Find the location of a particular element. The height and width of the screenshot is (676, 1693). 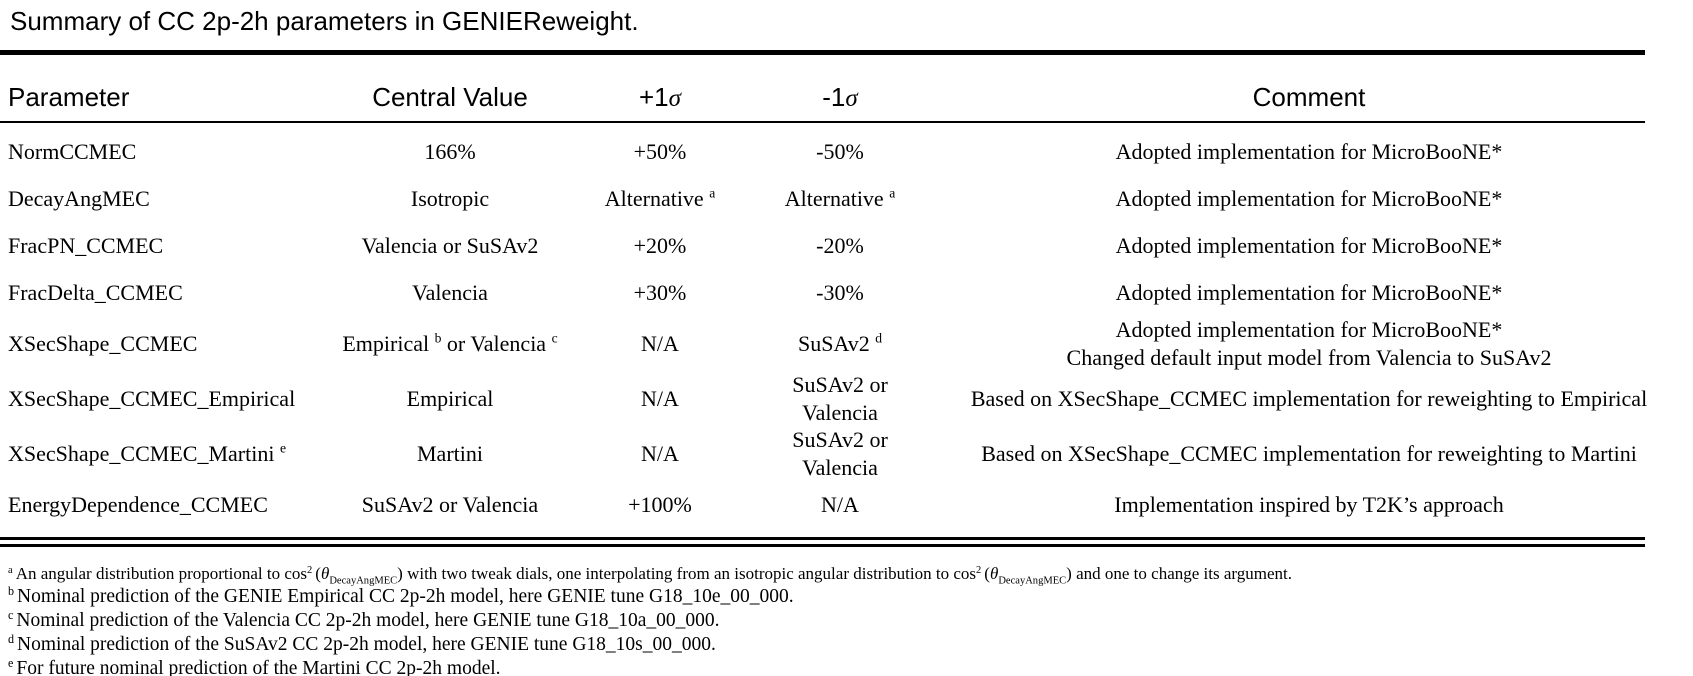

cell-minus-1-sigma: SuSAv2 d is located at coordinates (840, 343).